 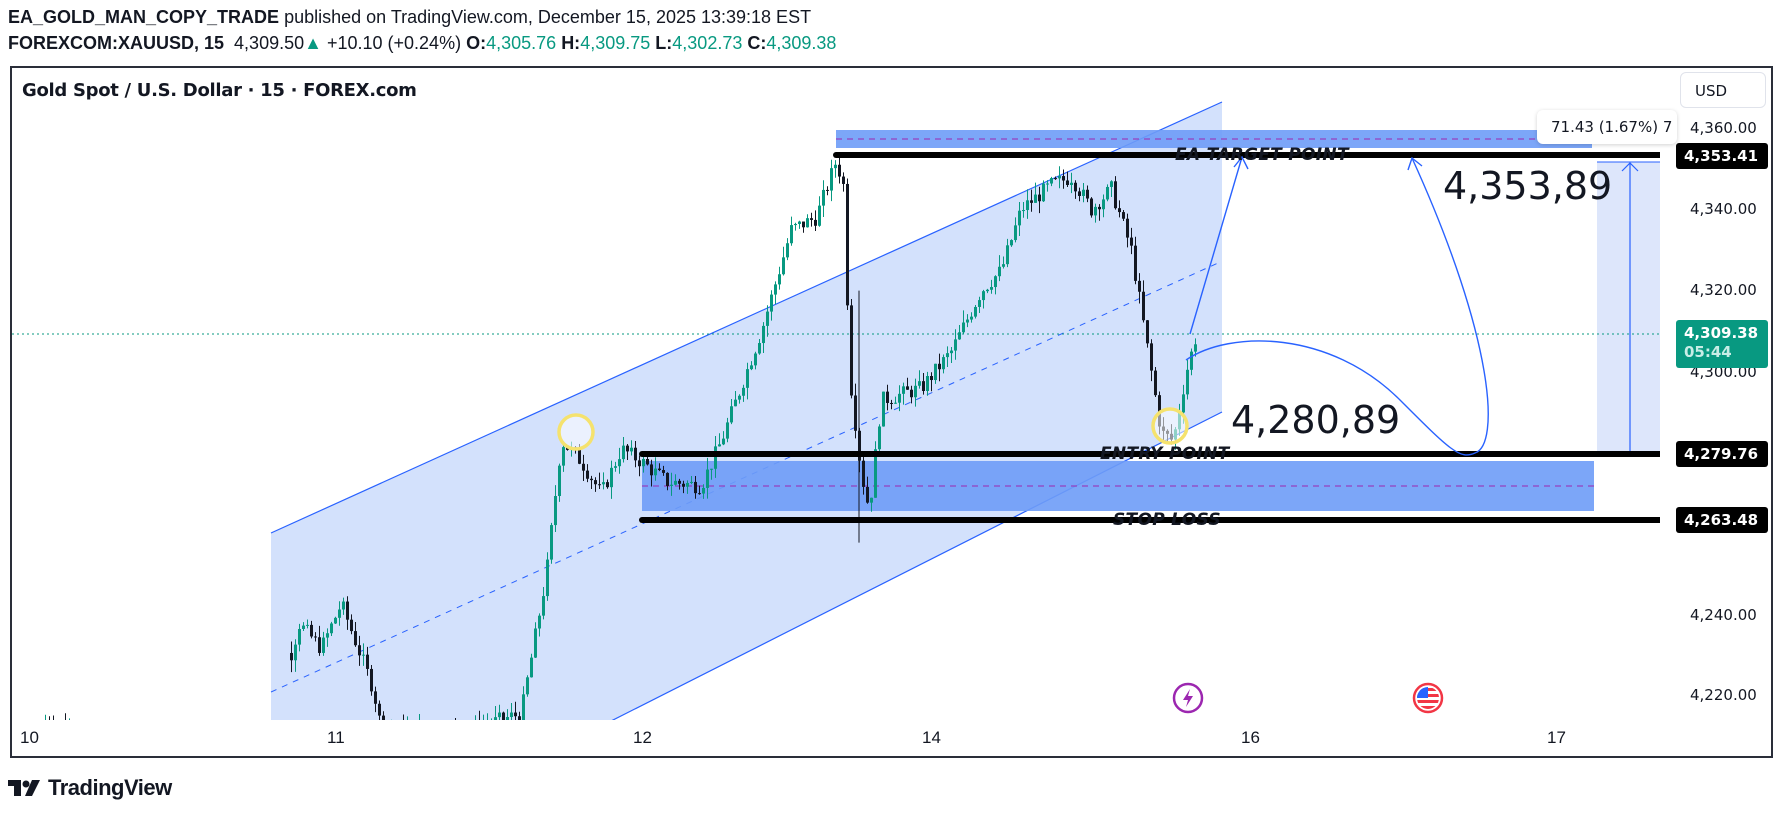 I want to click on brand-name: TradingView, so click(x=110, y=787).